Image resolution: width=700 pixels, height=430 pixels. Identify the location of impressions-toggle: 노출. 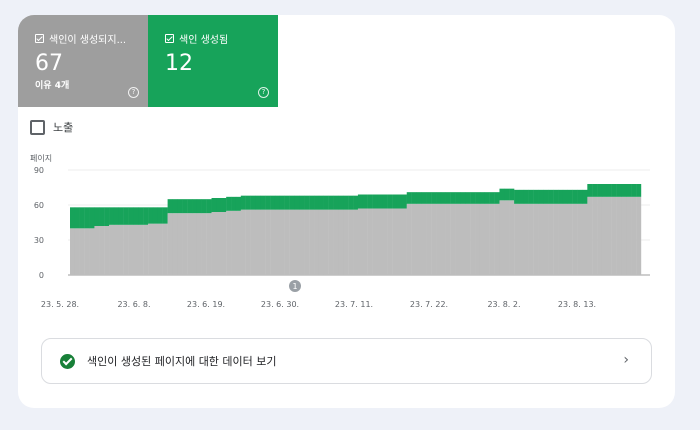
(51, 127).